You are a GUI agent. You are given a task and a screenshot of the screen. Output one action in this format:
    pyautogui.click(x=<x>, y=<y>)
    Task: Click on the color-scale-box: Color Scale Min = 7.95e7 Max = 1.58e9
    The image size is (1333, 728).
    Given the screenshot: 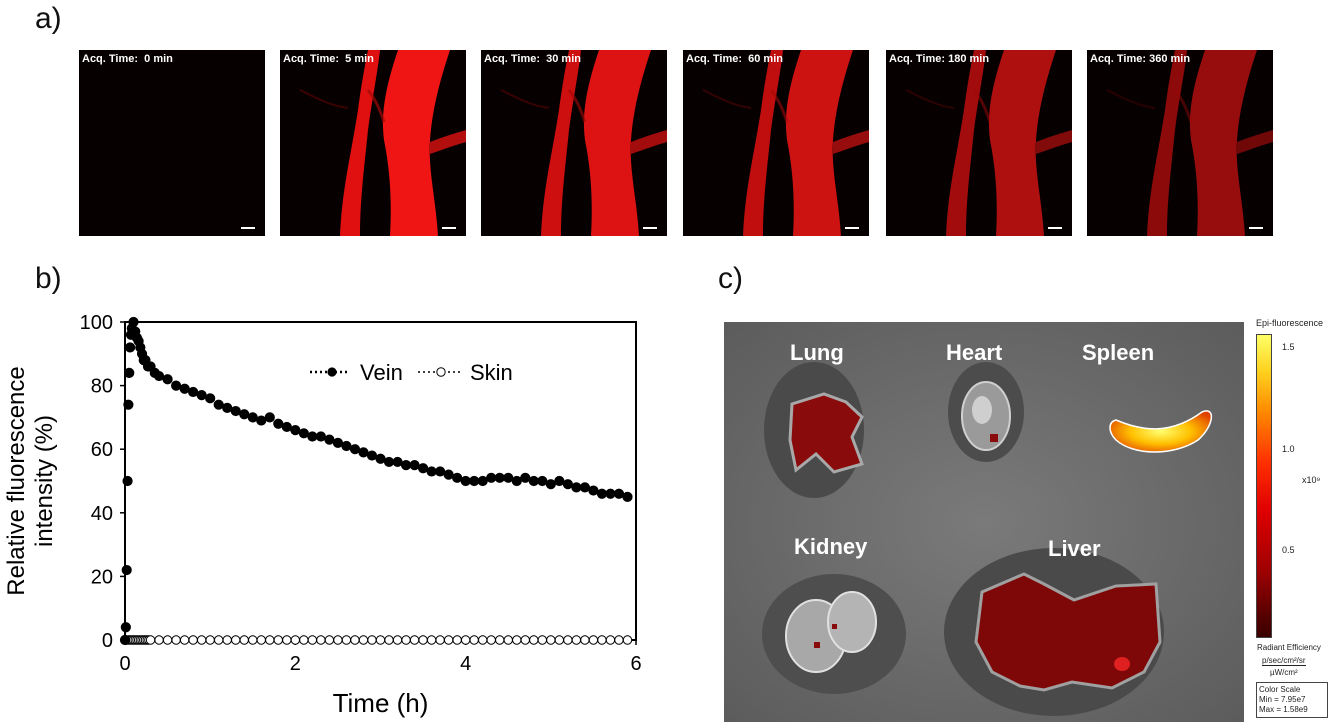 What is the action you would take?
    pyautogui.click(x=1292, y=700)
    